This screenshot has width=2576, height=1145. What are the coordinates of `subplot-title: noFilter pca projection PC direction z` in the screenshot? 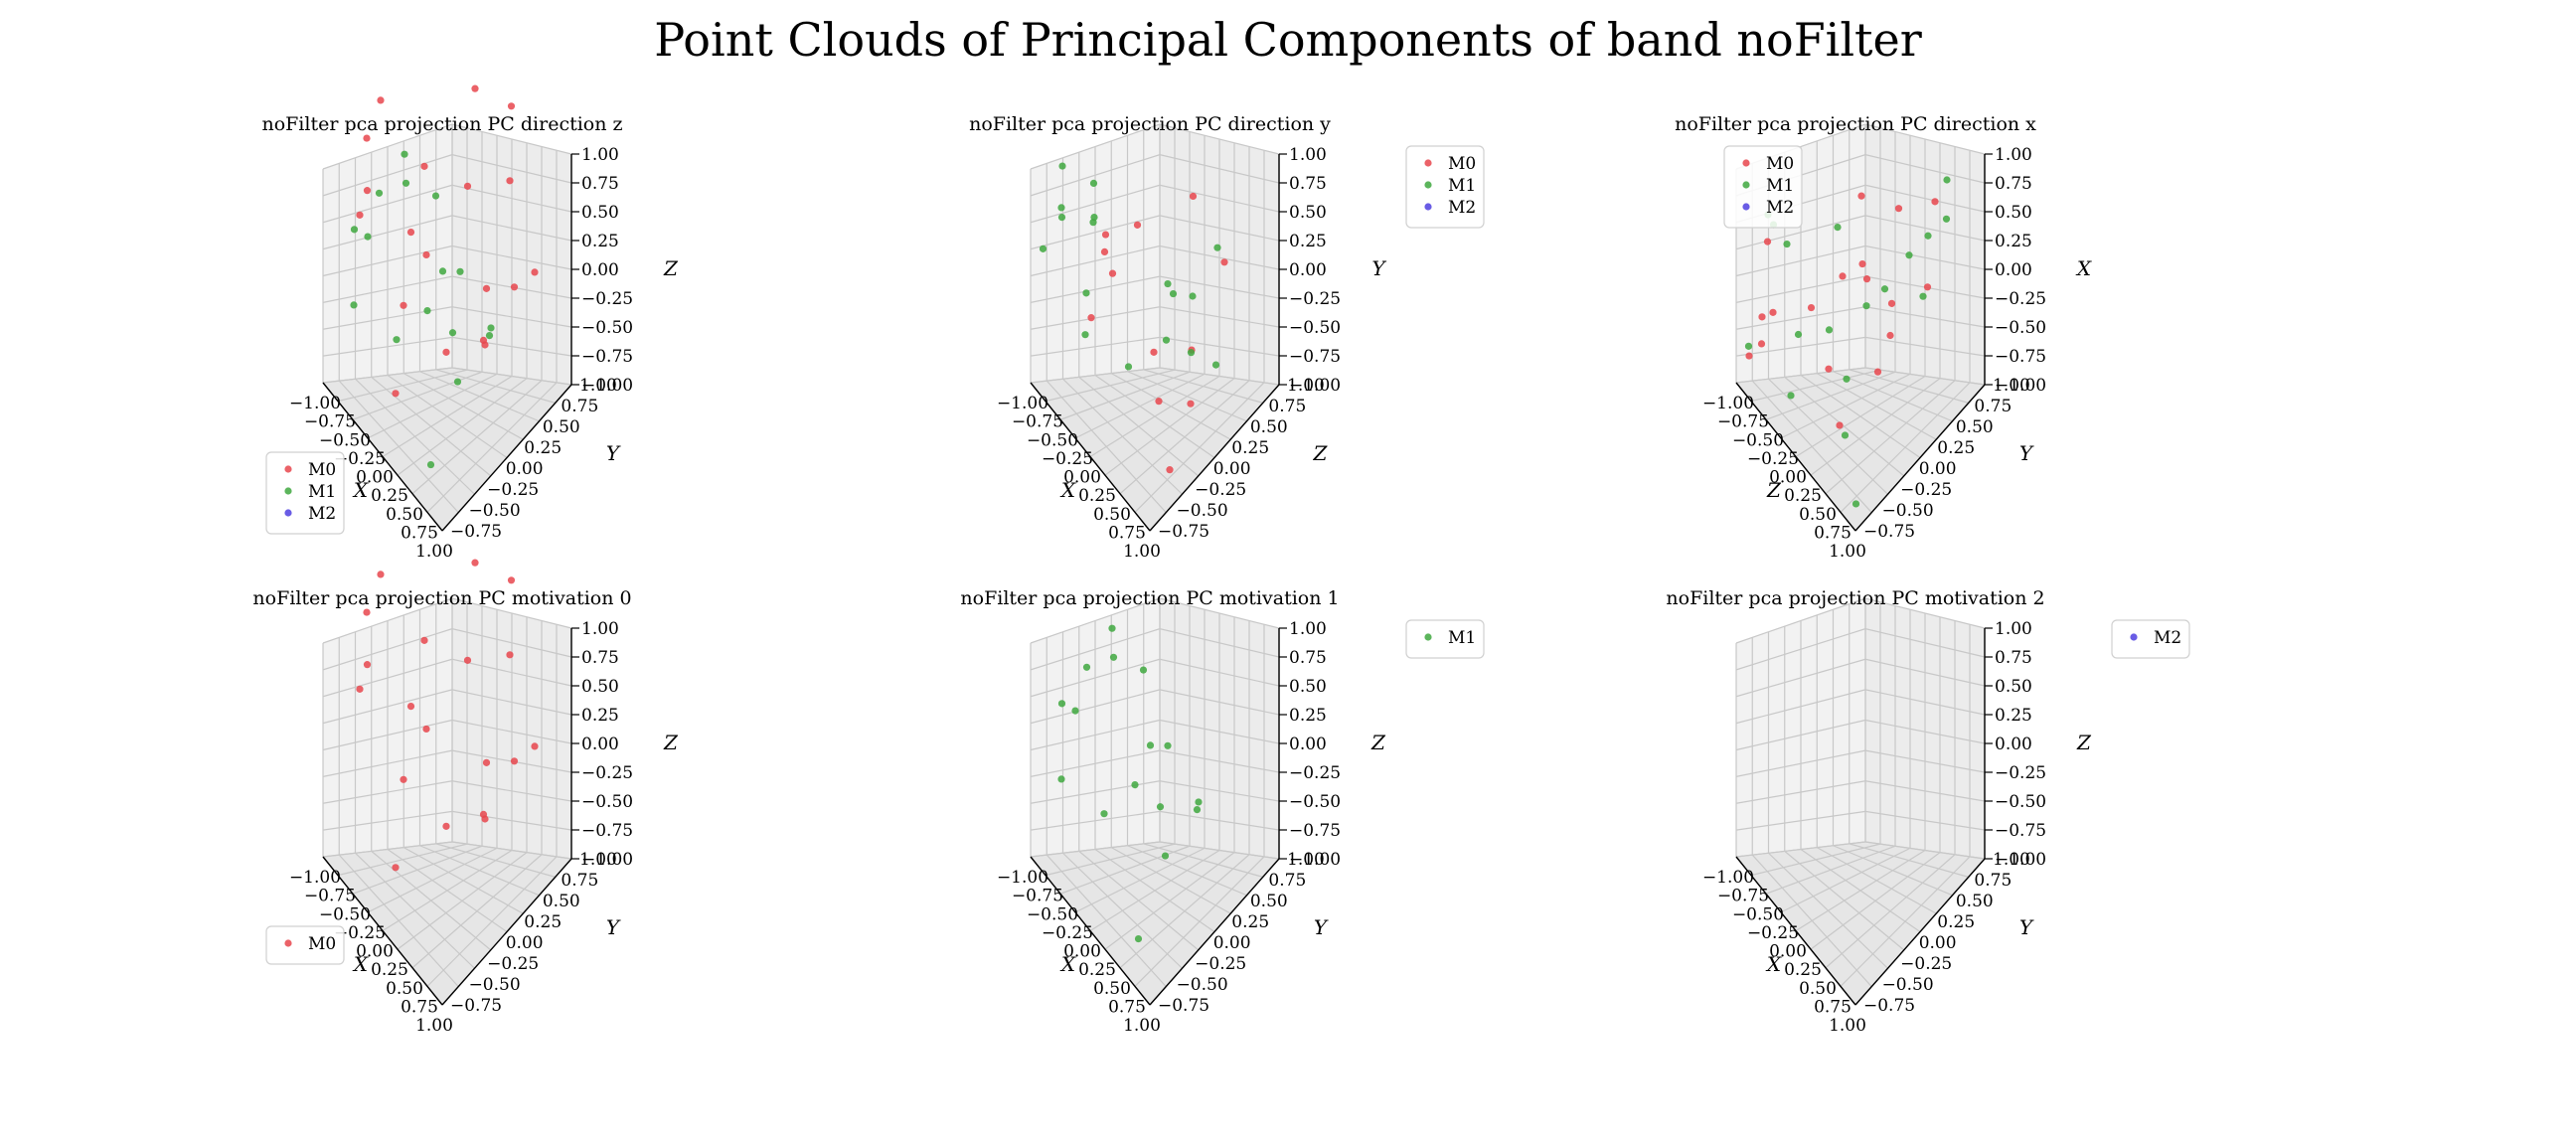 It's located at (441, 124).